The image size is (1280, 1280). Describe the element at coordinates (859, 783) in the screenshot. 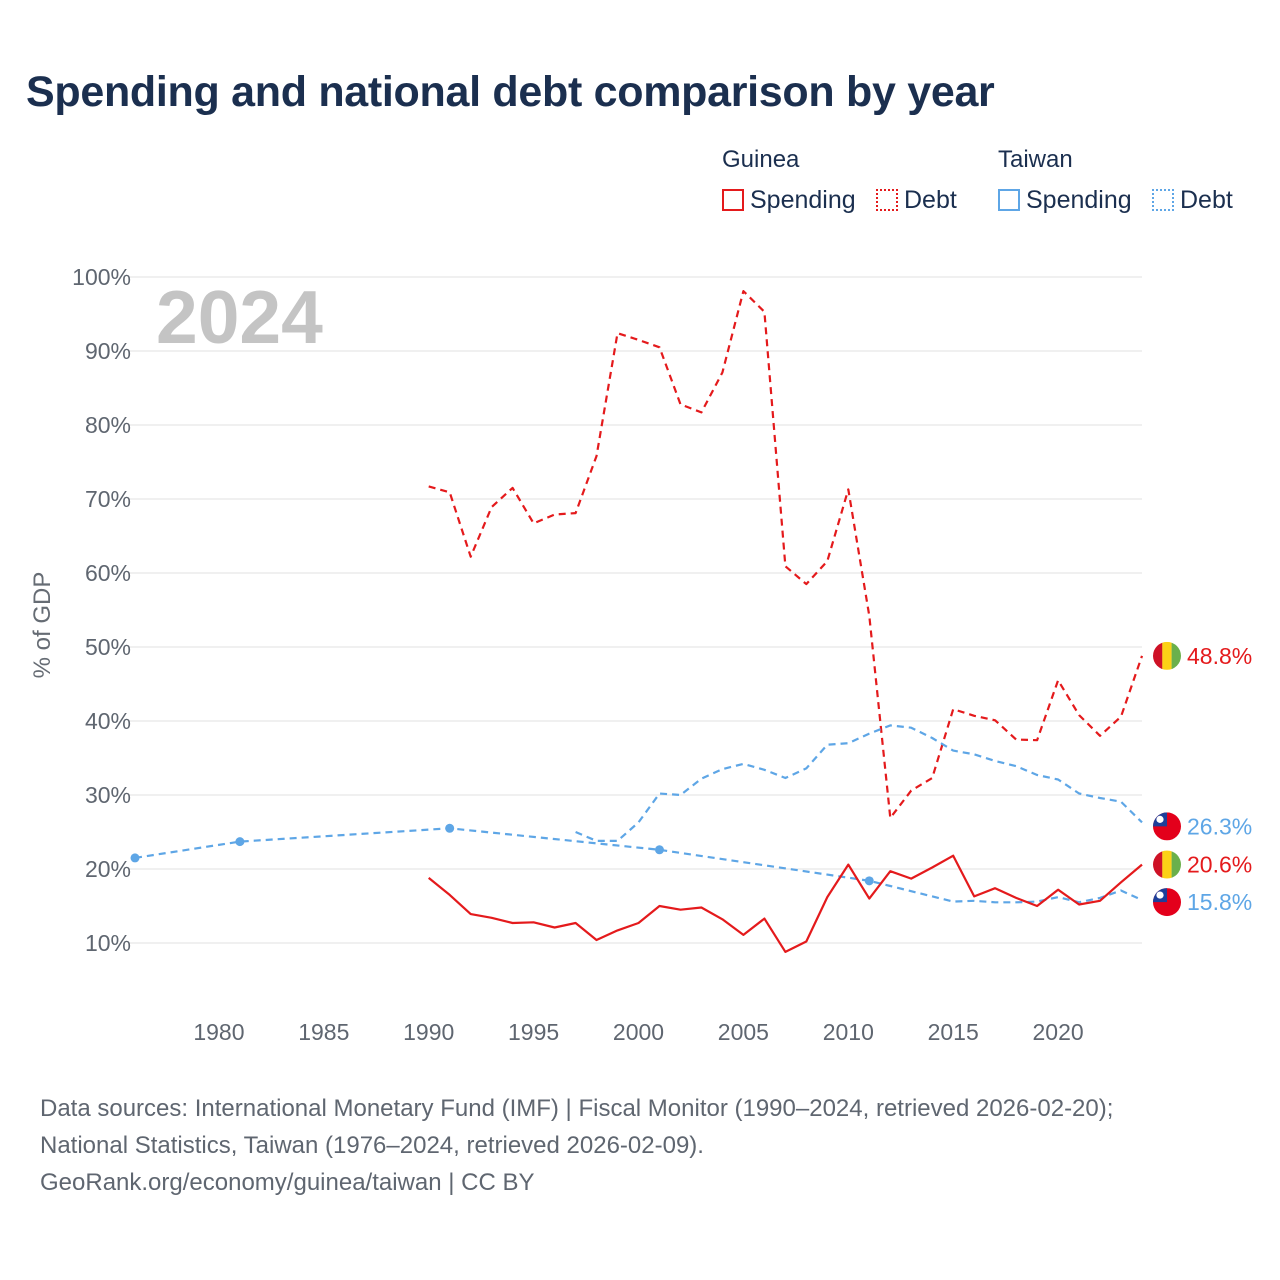

I see `series-line-taiwan-spending` at that location.